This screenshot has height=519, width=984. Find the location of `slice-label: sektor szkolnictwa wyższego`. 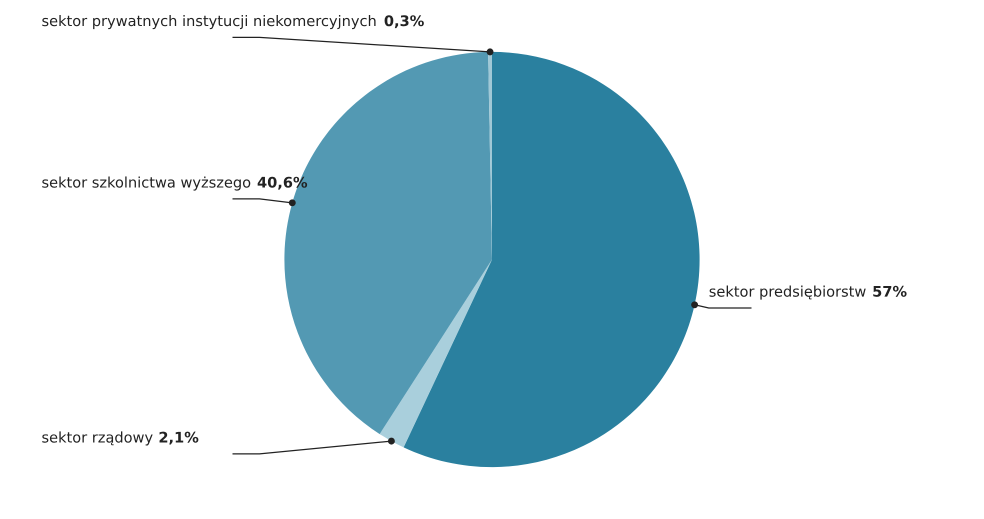

slice-label: sektor szkolnictwa wyższego is located at coordinates (146, 183).